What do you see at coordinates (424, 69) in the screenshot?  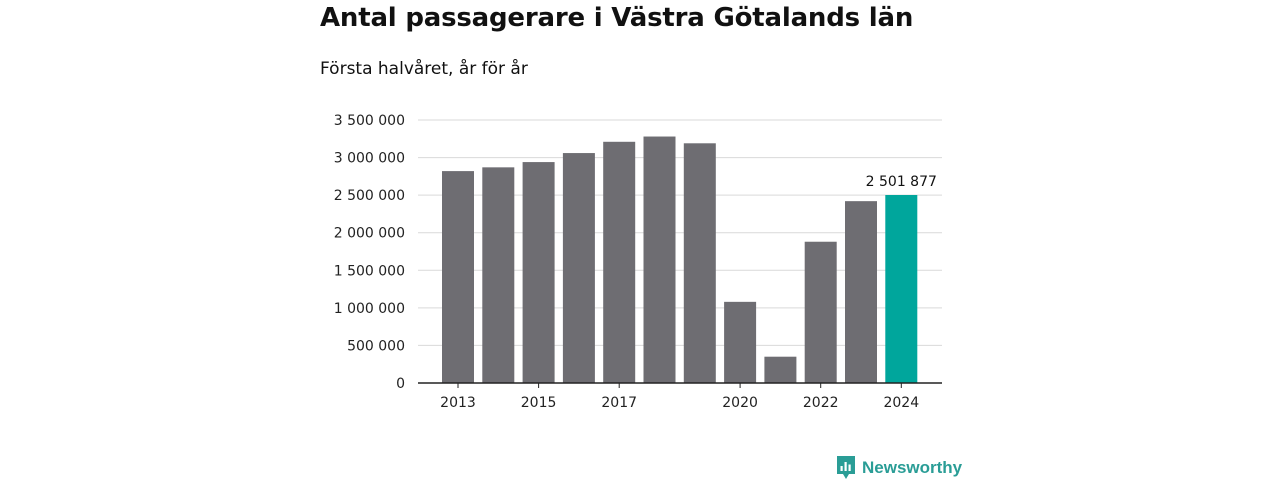 I see `chart-subtitle: Första halvåret, år för år` at bounding box center [424, 69].